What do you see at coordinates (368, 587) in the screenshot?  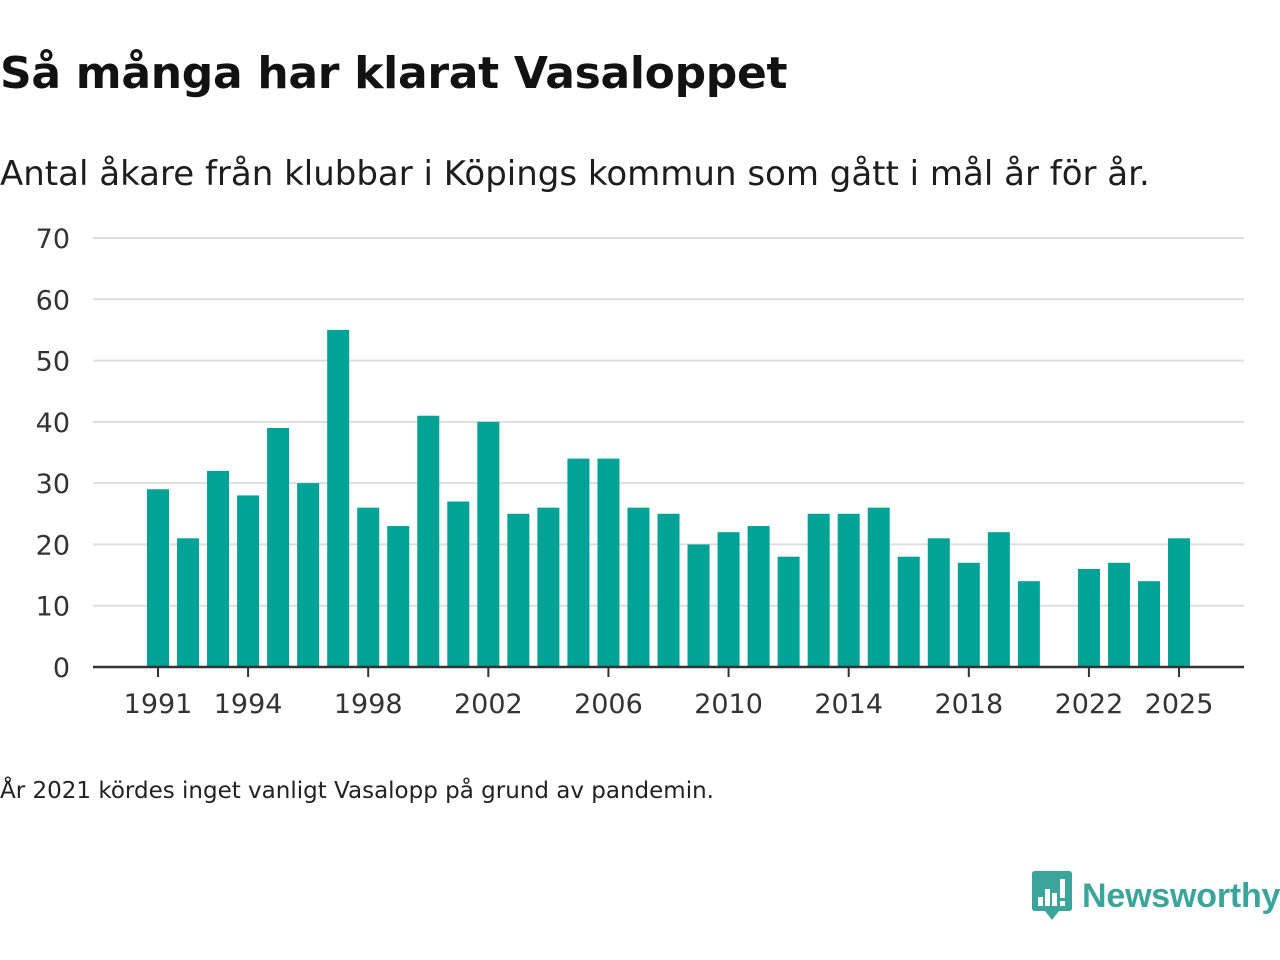 I see `bar-1998` at bounding box center [368, 587].